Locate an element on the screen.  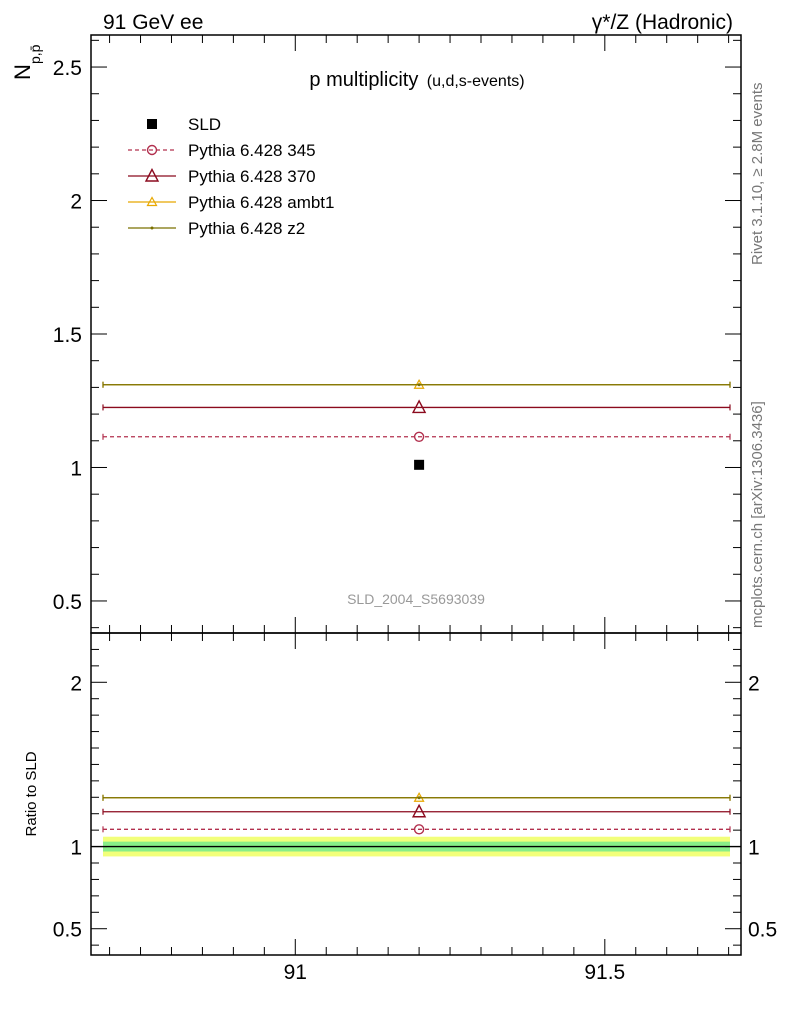
legend-pythia-6-428-345-swatch-marker is located at coordinates (152, 150).